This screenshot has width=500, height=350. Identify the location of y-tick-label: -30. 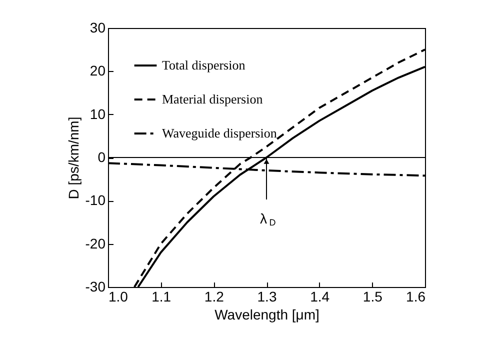
(95, 286).